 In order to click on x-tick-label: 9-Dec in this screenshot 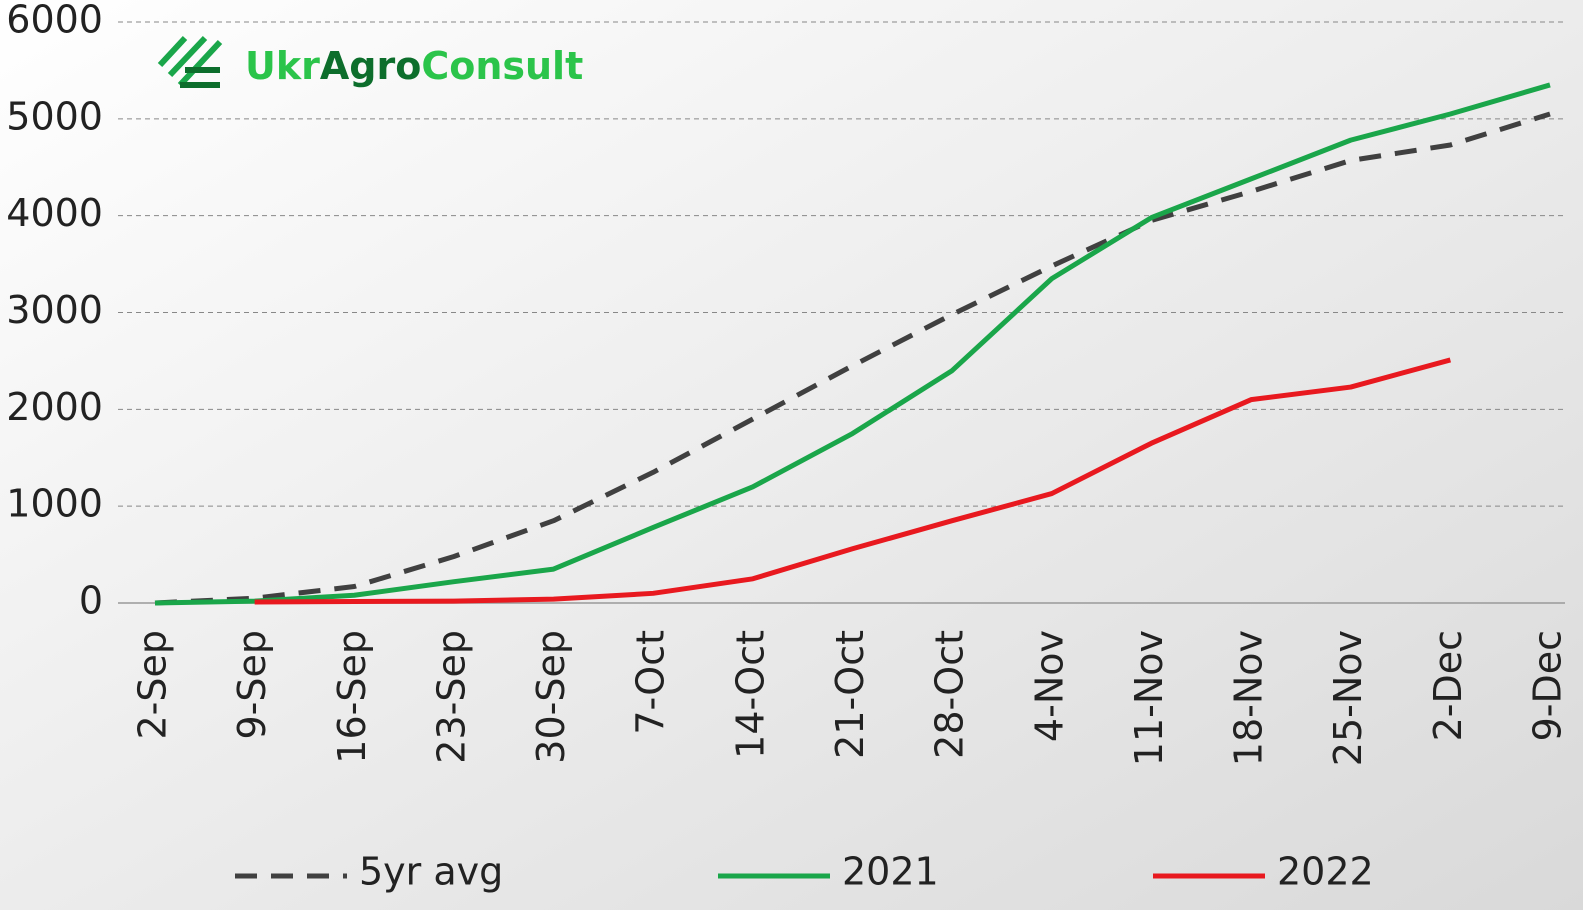, I will do `click(1548, 685)`.